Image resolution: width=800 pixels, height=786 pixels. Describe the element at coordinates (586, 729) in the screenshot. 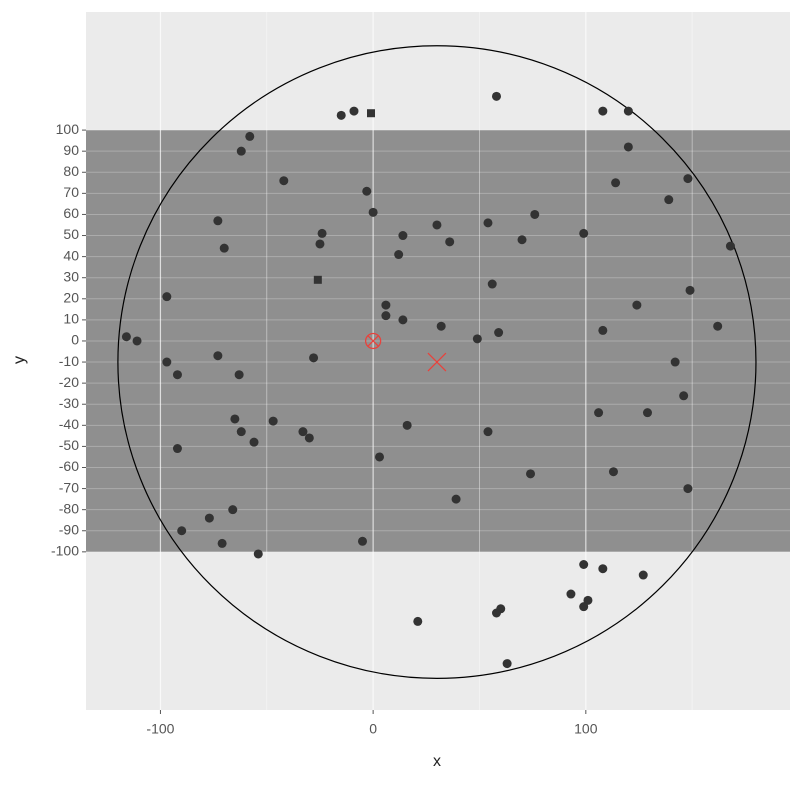

I see `x-tick-label: 100` at that location.